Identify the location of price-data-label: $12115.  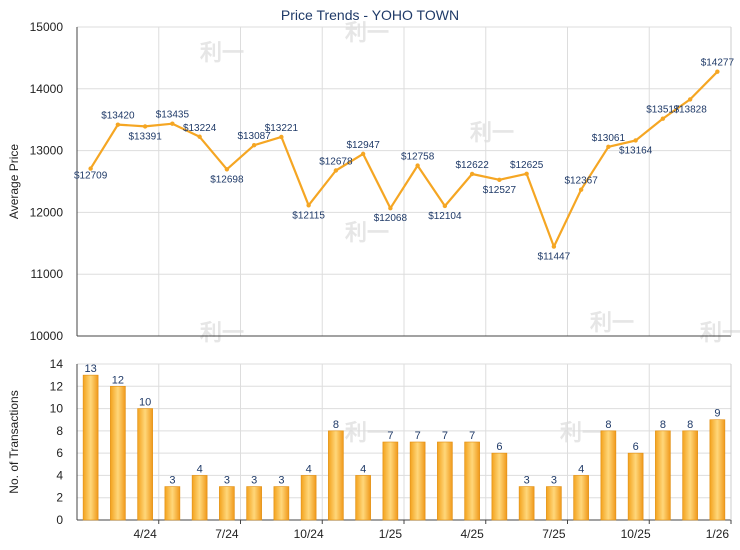
(308, 215).